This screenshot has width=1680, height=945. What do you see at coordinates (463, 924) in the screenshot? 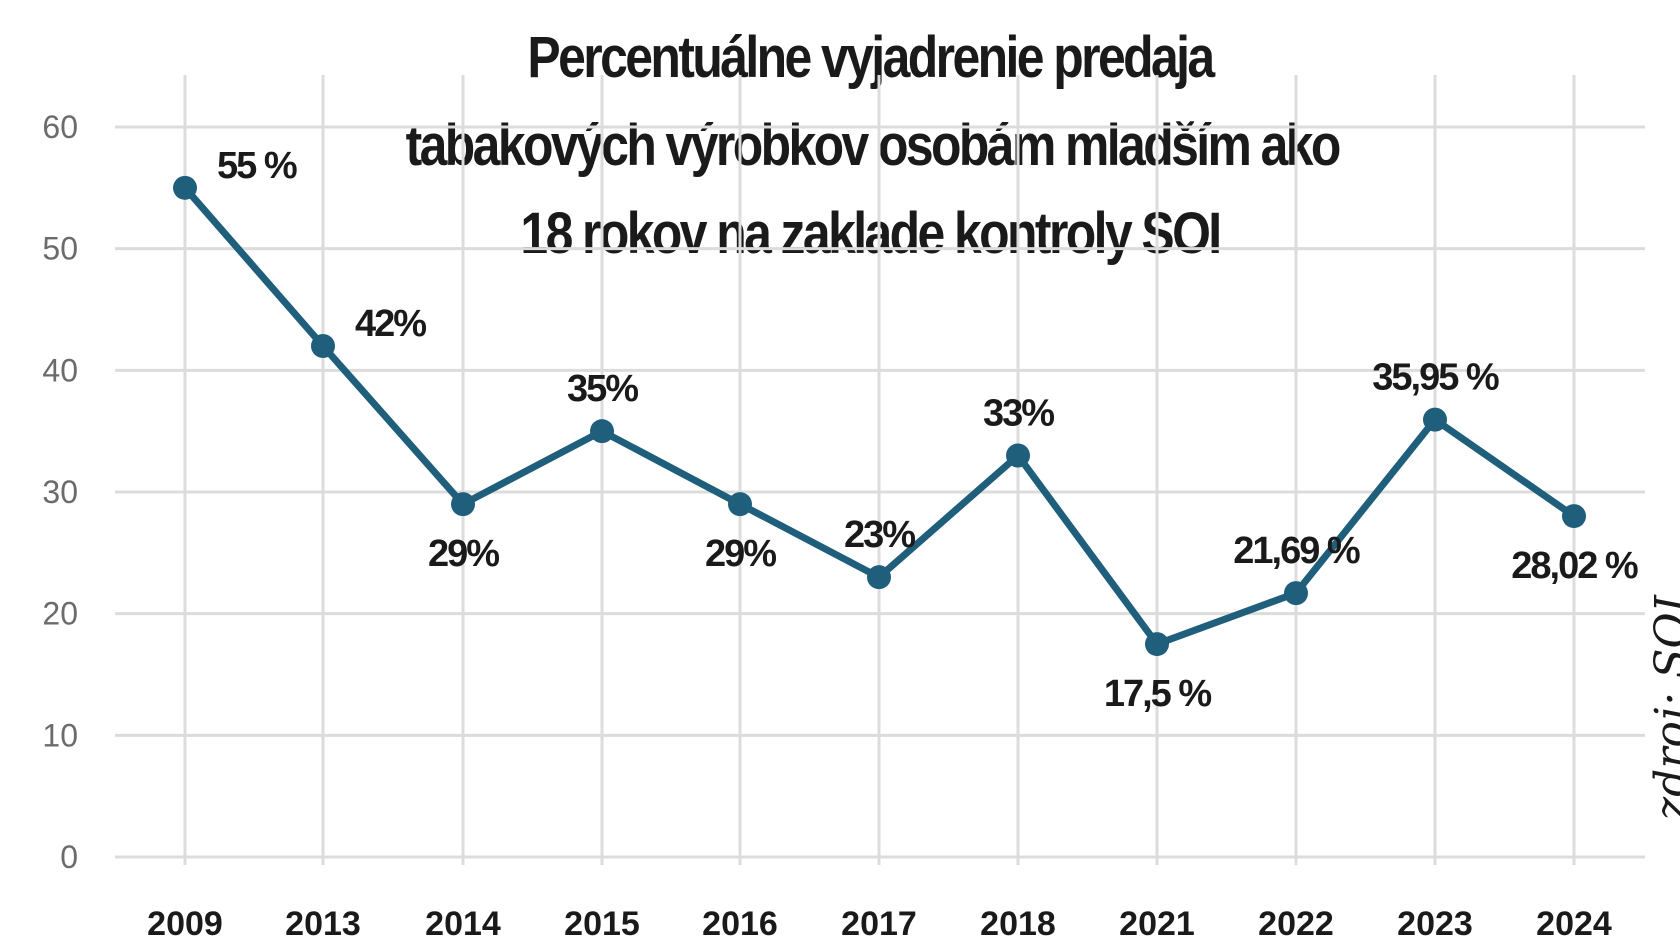
I see `x-tick-label: 2014` at bounding box center [463, 924].